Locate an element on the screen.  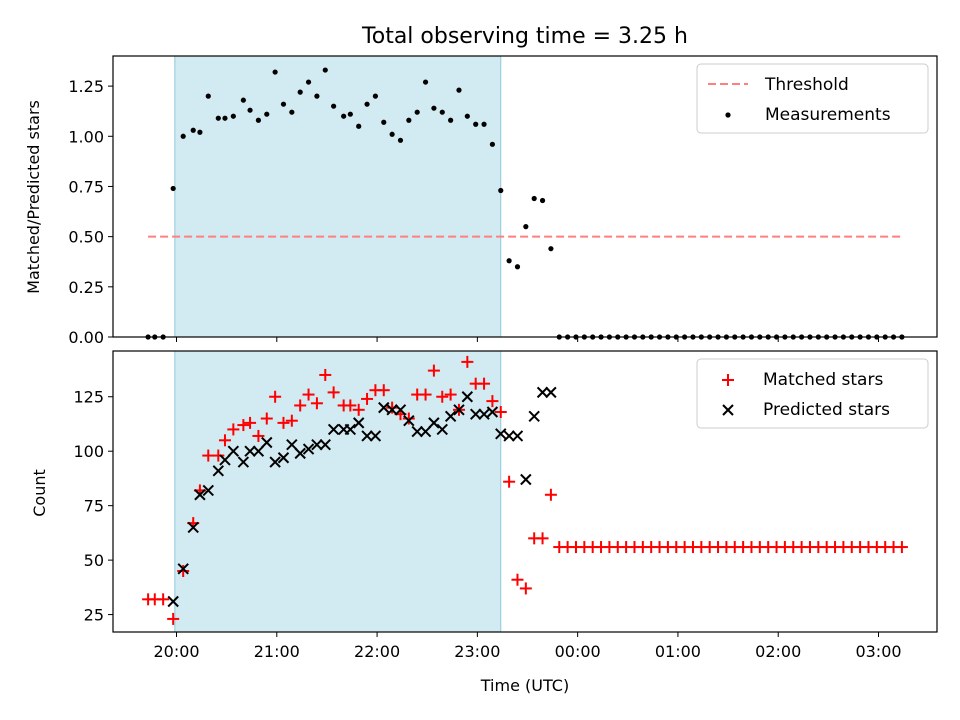
top-legend-box is located at coordinates (812, 98).